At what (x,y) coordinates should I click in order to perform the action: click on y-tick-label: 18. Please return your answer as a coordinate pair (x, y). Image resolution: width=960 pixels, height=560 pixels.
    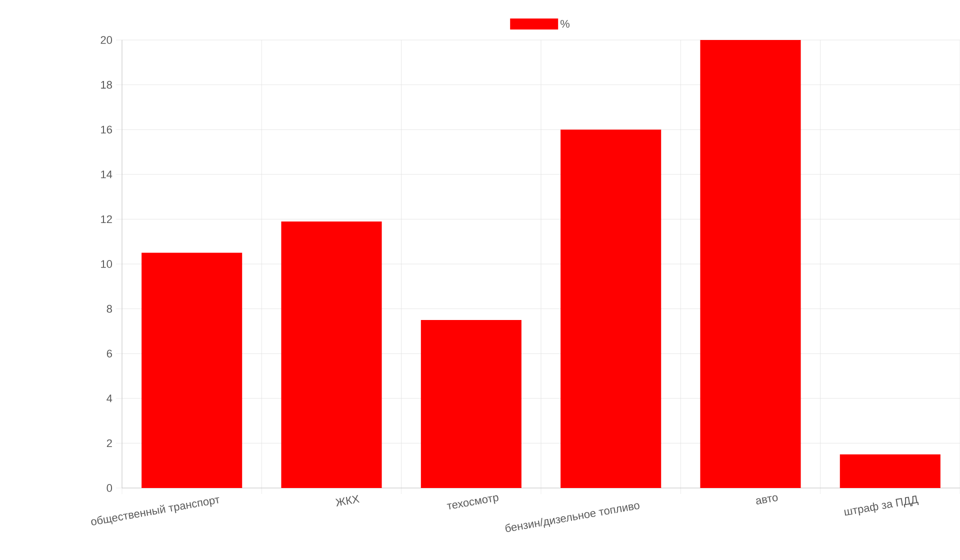
    Looking at the image, I should click on (106, 84).